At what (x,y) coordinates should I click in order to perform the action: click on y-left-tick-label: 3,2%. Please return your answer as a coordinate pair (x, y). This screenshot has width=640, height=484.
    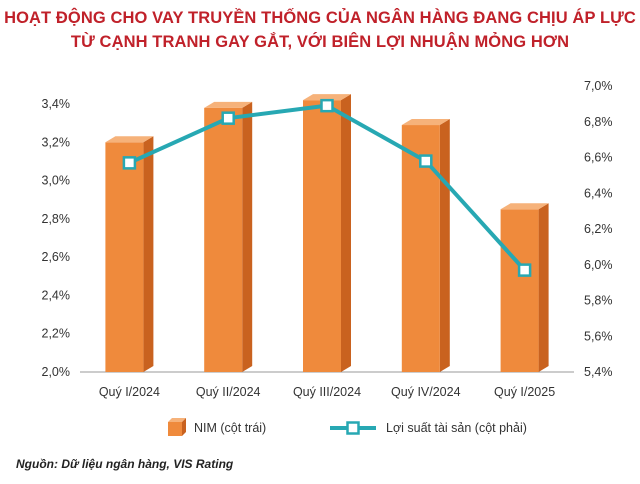
    Looking at the image, I should click on (56, 142).